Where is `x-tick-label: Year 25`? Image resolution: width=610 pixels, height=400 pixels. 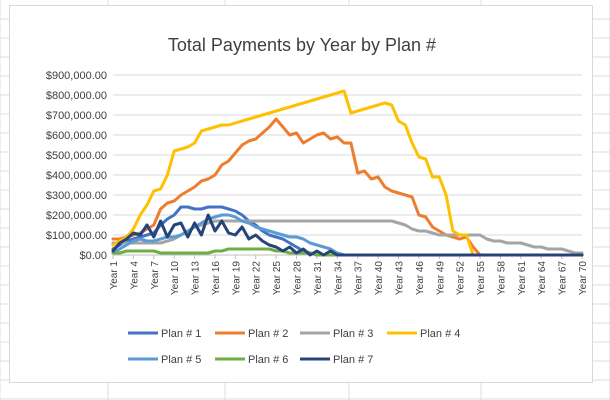
x-tick-label: Year 25 is located at coordinates (277, 278).